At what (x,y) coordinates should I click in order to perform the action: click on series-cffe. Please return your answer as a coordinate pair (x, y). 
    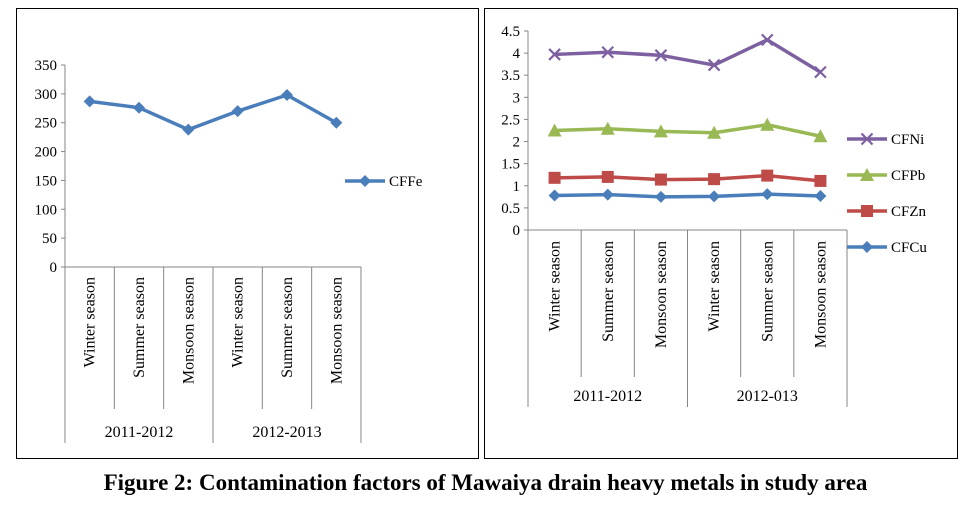
    Looking at the image, I should click on (213, 112).